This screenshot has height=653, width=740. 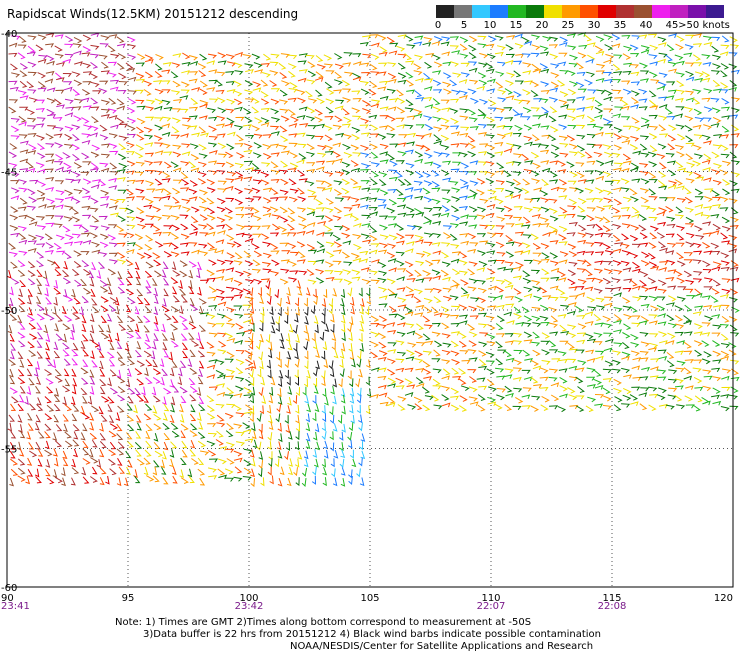 I want to click on lon-tick-label: 105, so click(x=369, y=598).